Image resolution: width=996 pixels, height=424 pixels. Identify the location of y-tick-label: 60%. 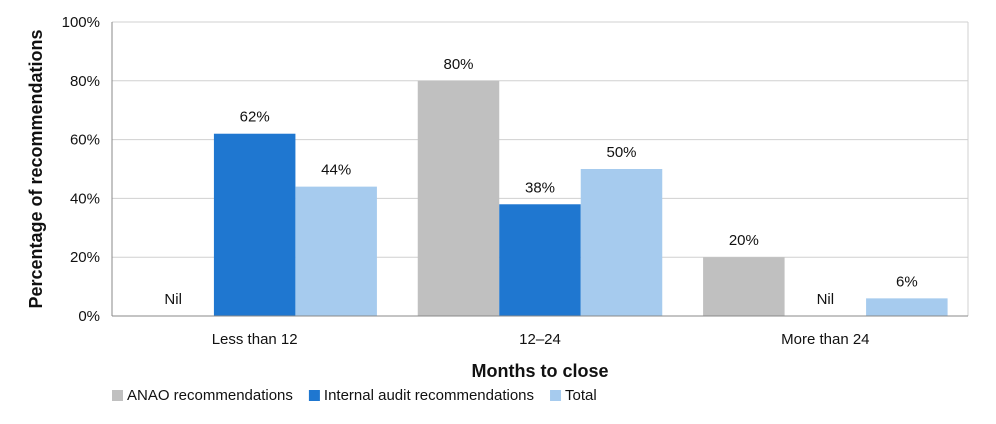
(85, 140).